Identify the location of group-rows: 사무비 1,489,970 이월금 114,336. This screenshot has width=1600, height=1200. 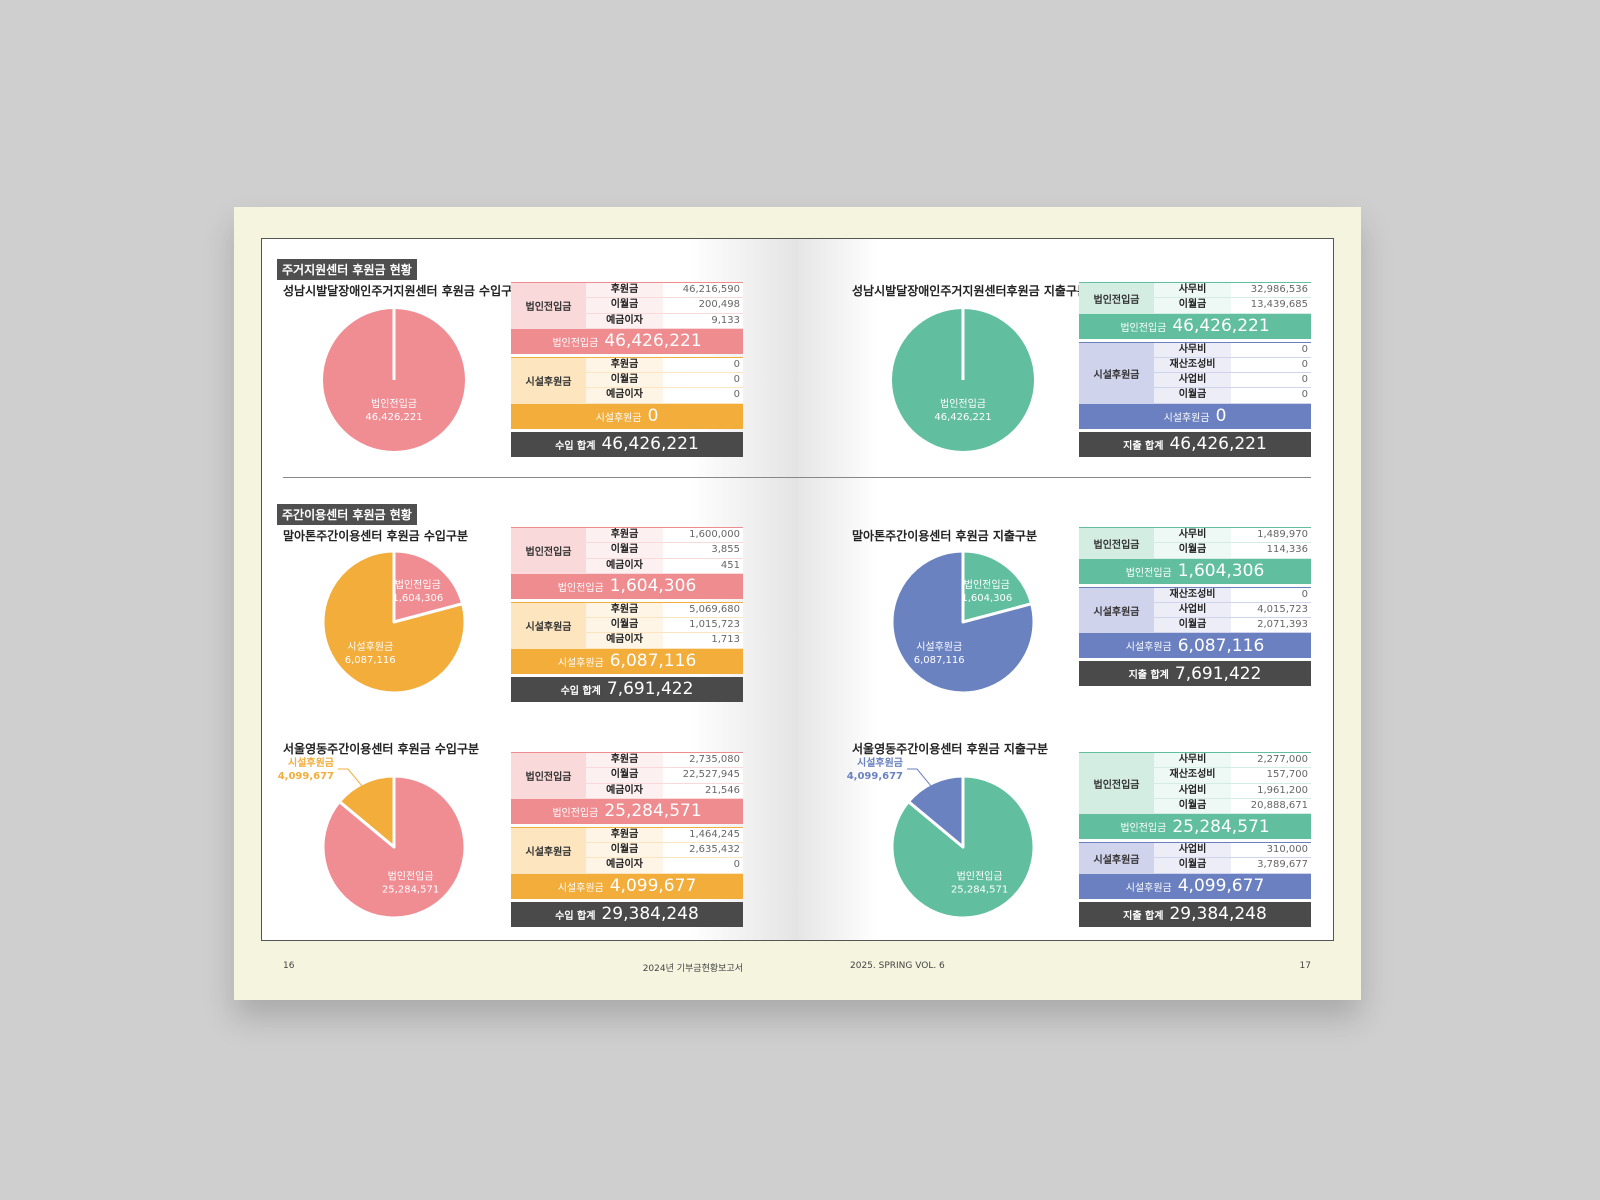
(1232, 543).